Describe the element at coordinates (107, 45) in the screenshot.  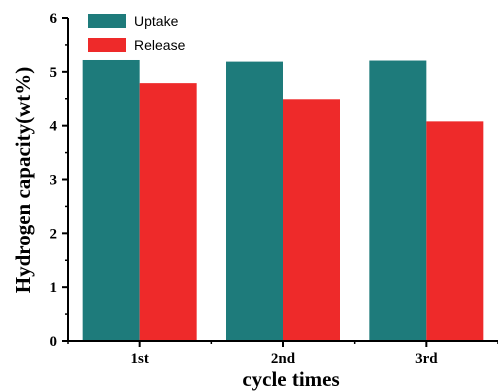
I see `legend-swatch-release` at that location.